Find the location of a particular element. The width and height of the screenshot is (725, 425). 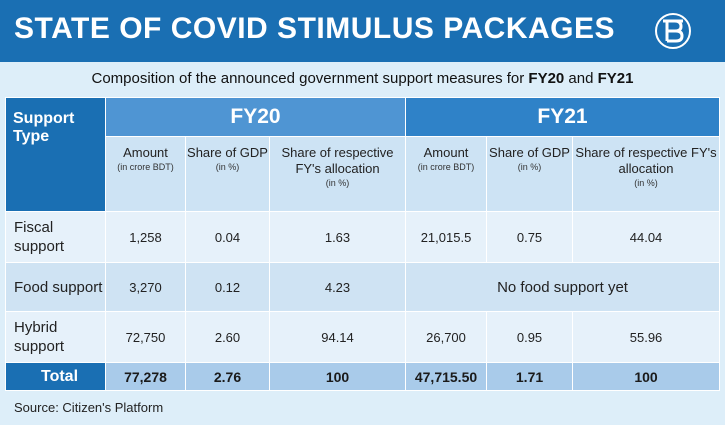

table-cell: 2.60 is located at coordinates (227, 337).